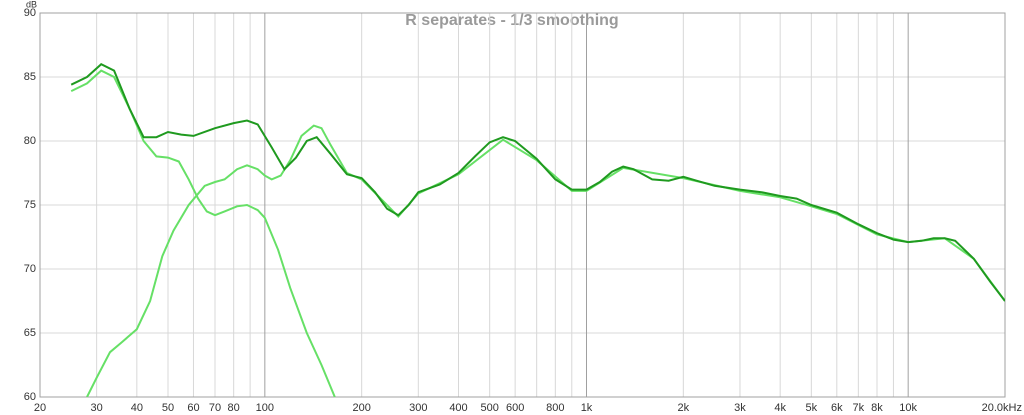 The image size is (1024, 415). What do you see at coordinates (859, 408) in the screenshot?
I see `x-tick-label: 7k` at bounding box center [859, 408].